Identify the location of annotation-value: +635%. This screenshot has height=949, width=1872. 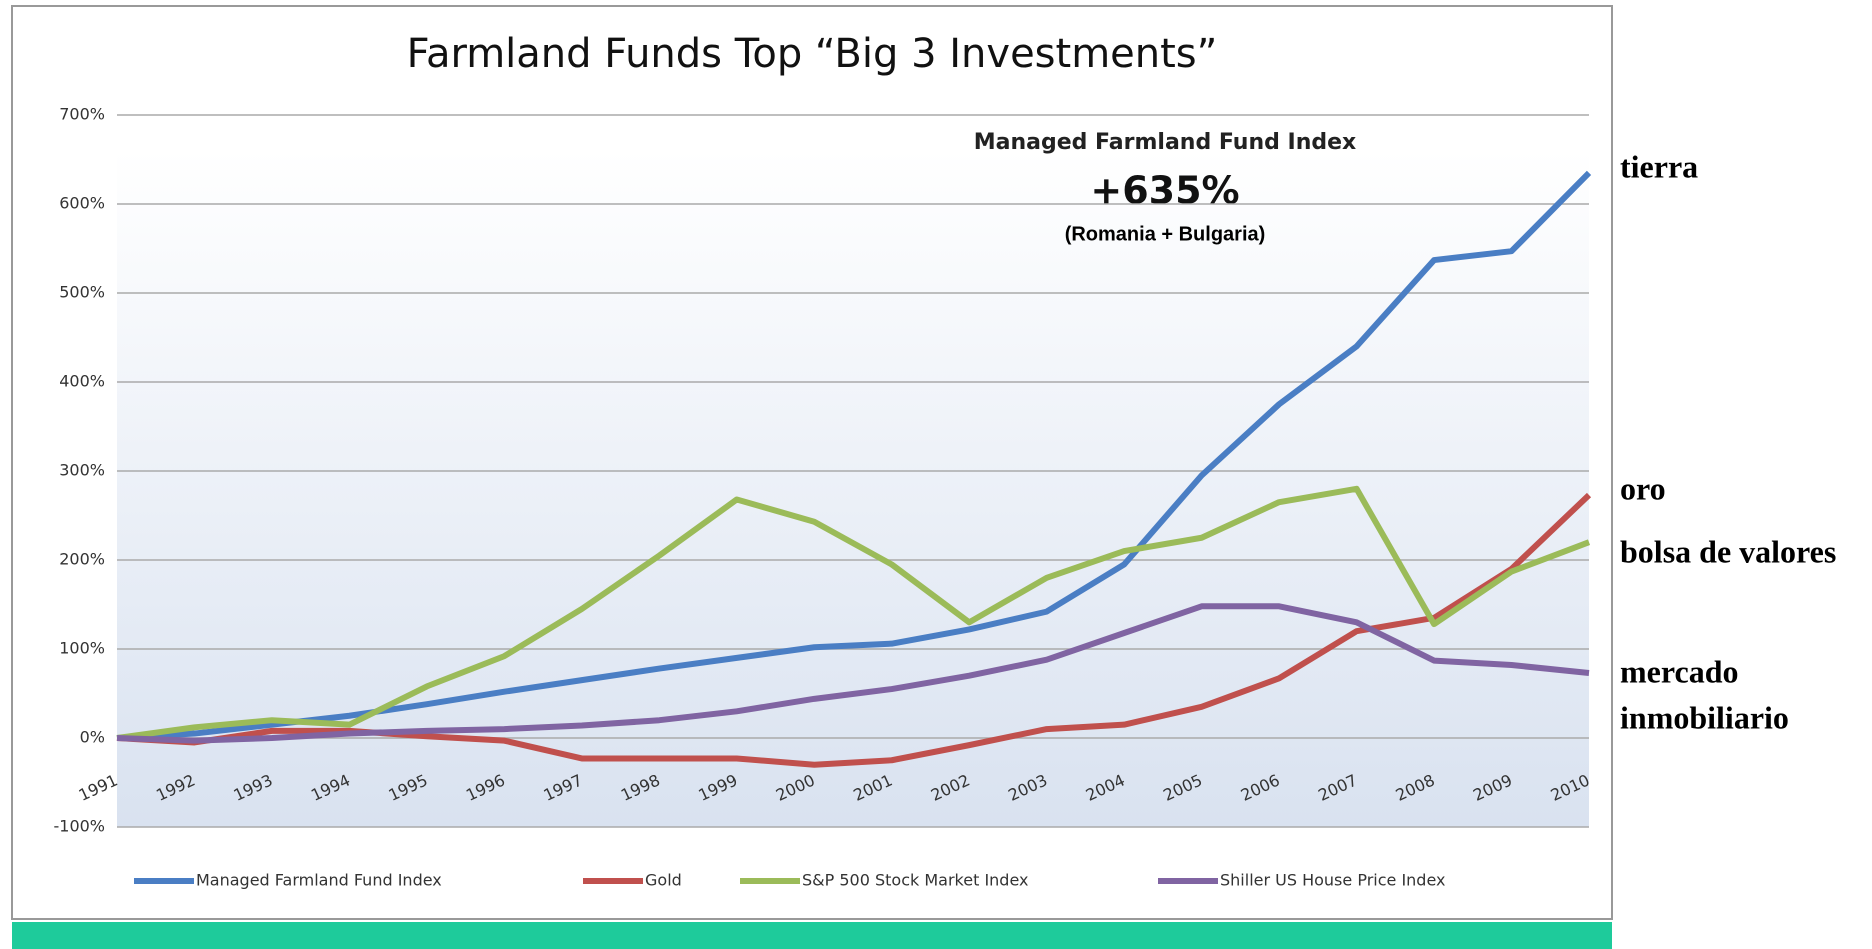
(1164, 191).